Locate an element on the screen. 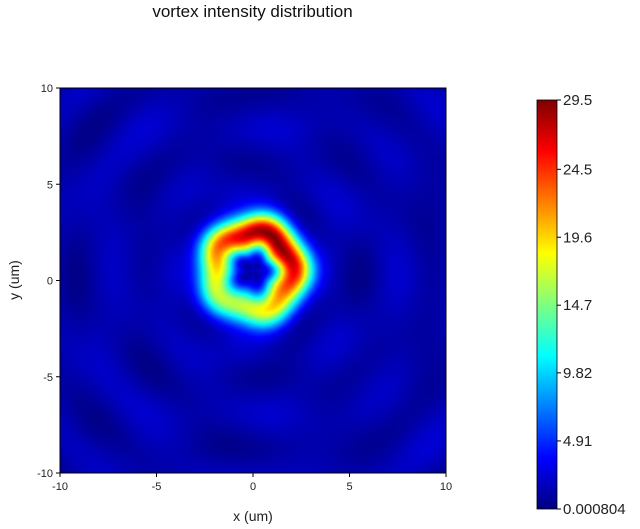 This screenshot has width=640, height=529. y-axis-ticks: -10 -5 0 5 10 is located at coordinates (48, 281).